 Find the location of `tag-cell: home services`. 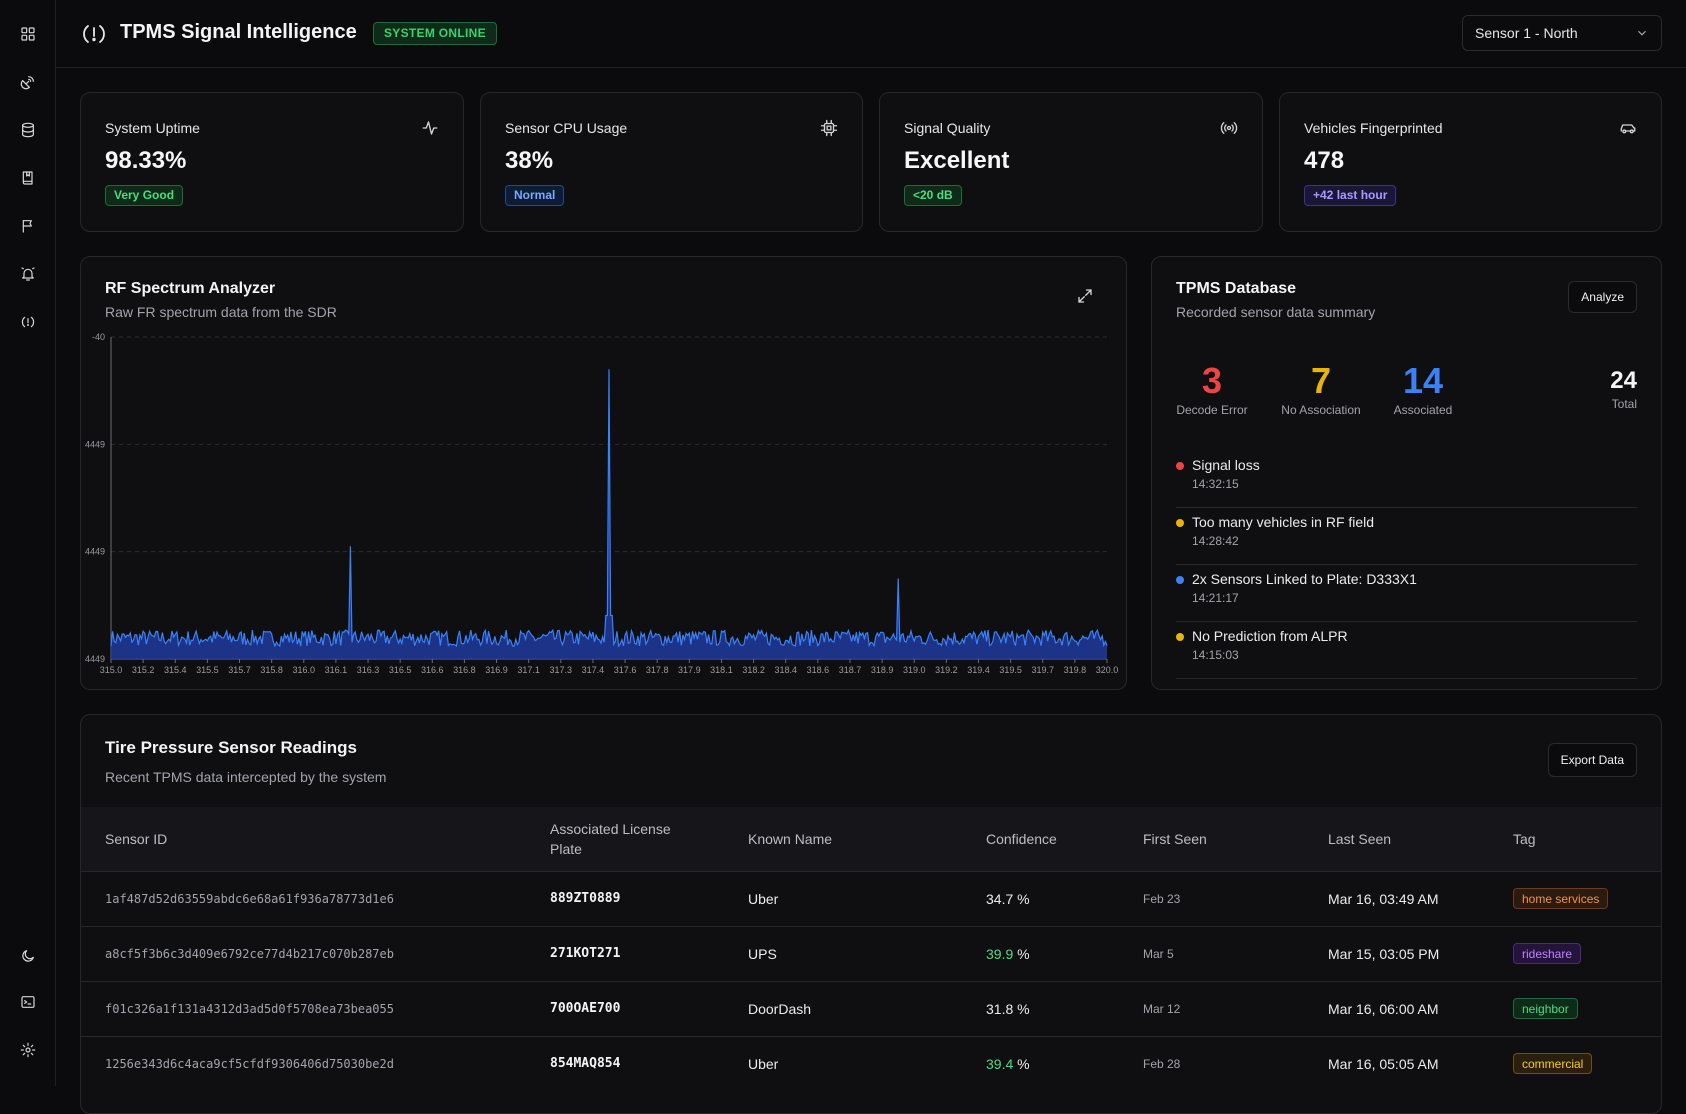

tag-cell: home services is located at coordinates (1575, 898).